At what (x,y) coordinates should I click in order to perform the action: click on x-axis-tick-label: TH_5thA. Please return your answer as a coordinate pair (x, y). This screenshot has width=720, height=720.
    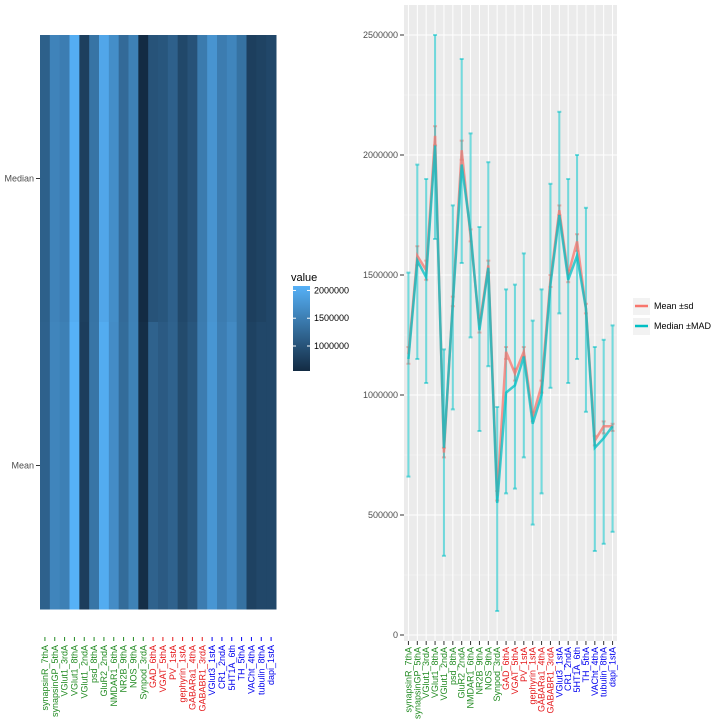
    Looking at the image, I should click on (586, 665).